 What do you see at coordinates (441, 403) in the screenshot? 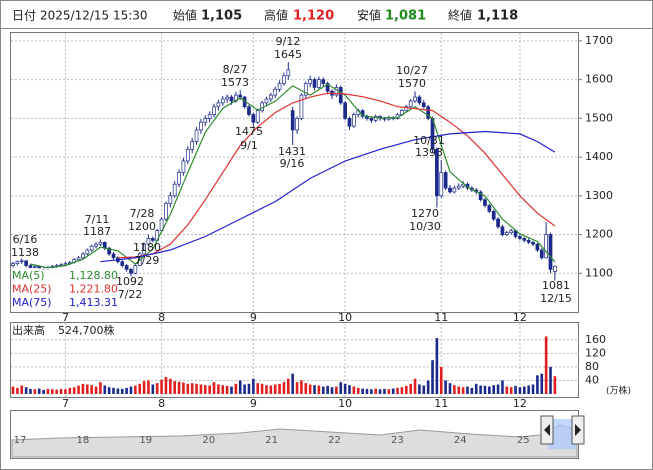
I see `x-tick-label: 11` at bounding box center [441, 403].